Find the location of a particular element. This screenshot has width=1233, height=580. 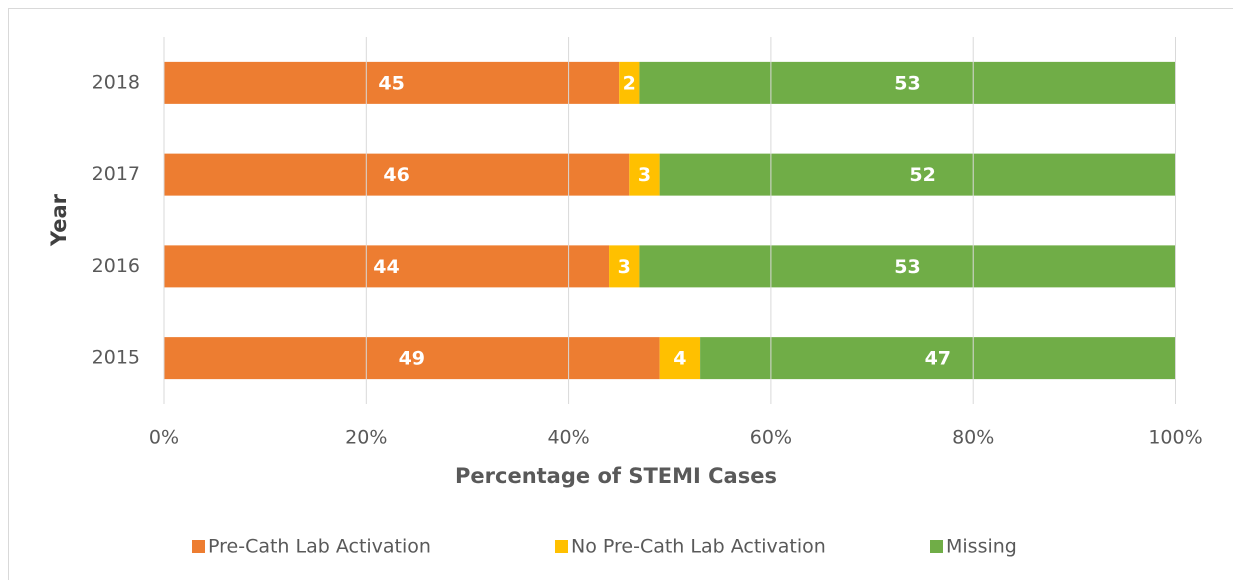

value-label: 2 is located at coordinates (629, 83).